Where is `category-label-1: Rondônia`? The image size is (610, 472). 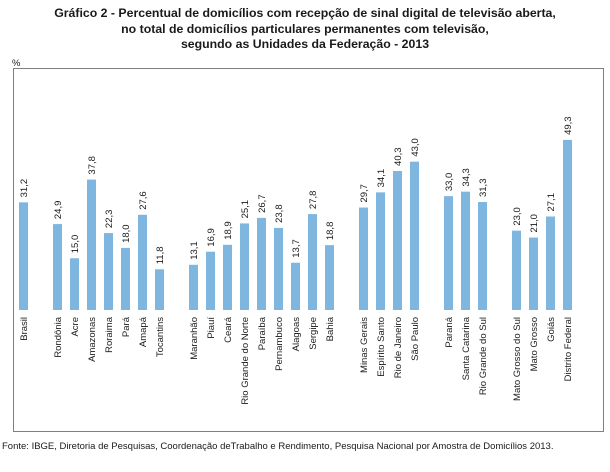 category-label-1: Rondônia is located at coordinates (58, 336).